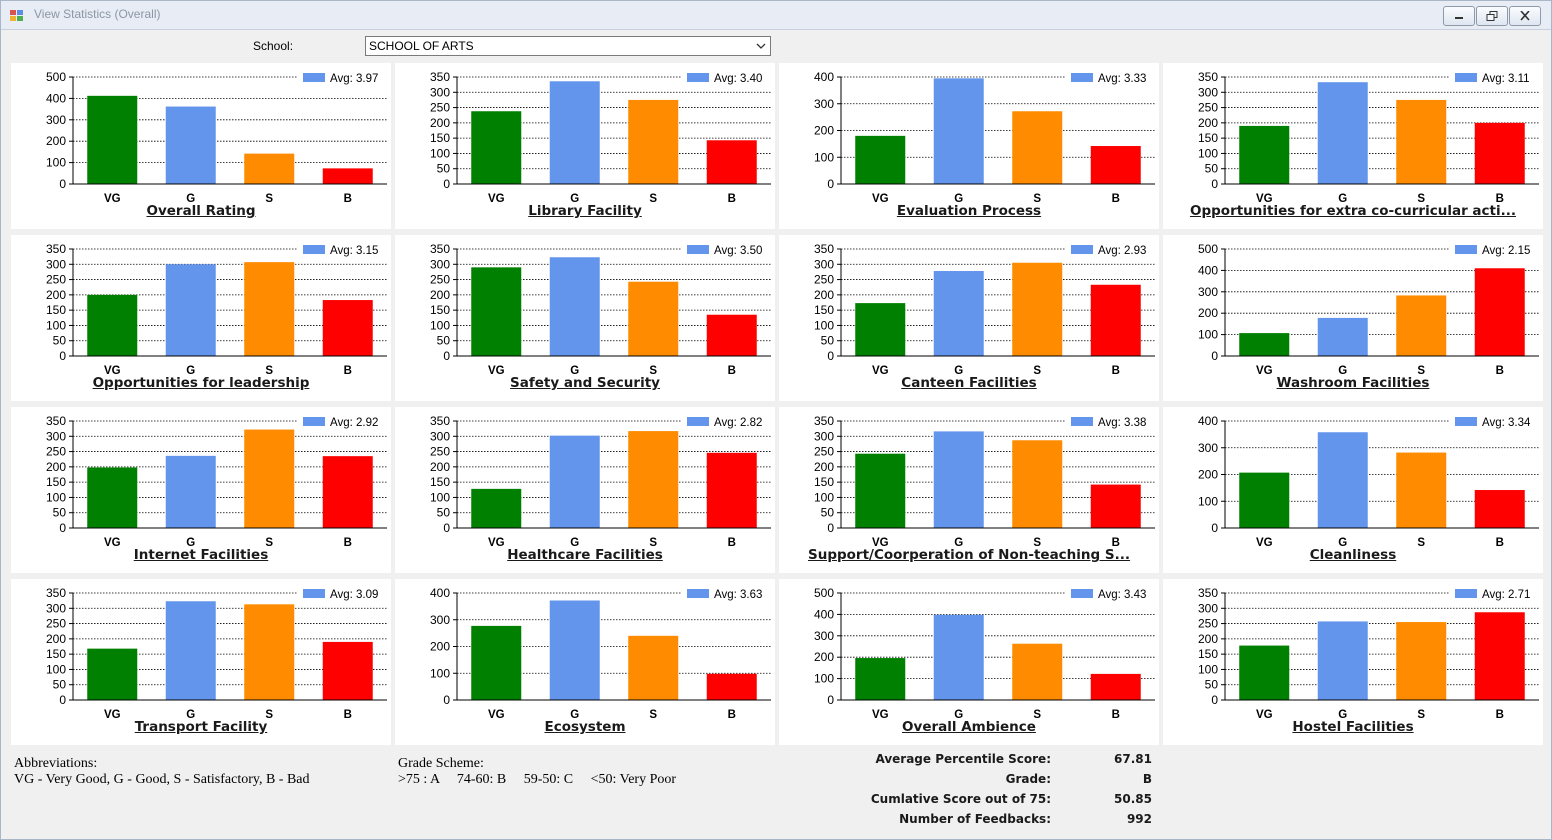 The image size is (1552, 840). I want to click on y-tick-label: 50, so click(828, 513).